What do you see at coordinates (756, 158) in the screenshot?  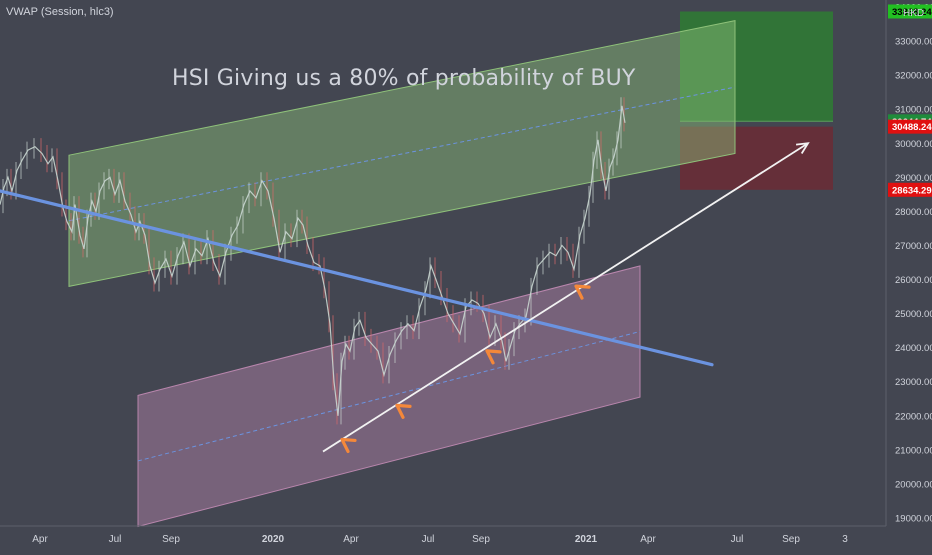 I see `stop-zone` at bounding box center [756, 158].